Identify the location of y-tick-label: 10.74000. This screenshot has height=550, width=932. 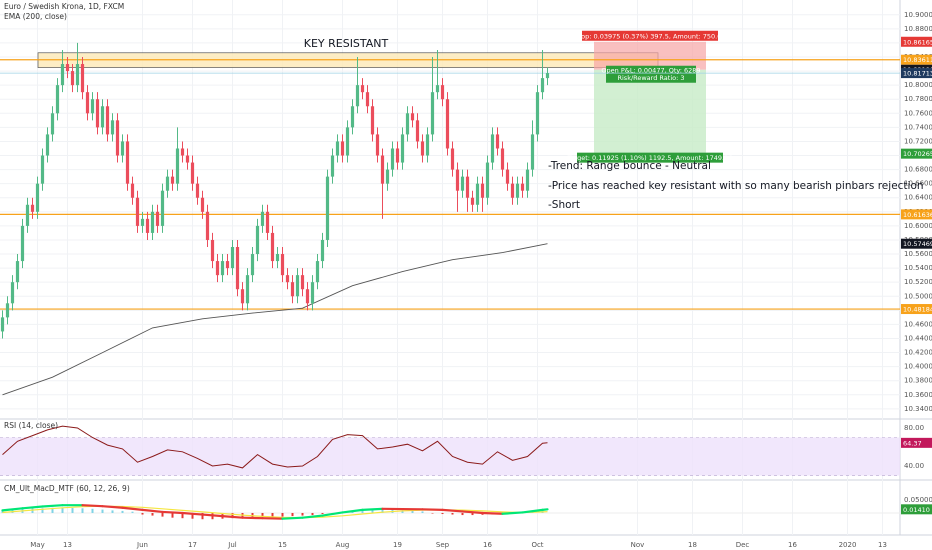
(918, 127).